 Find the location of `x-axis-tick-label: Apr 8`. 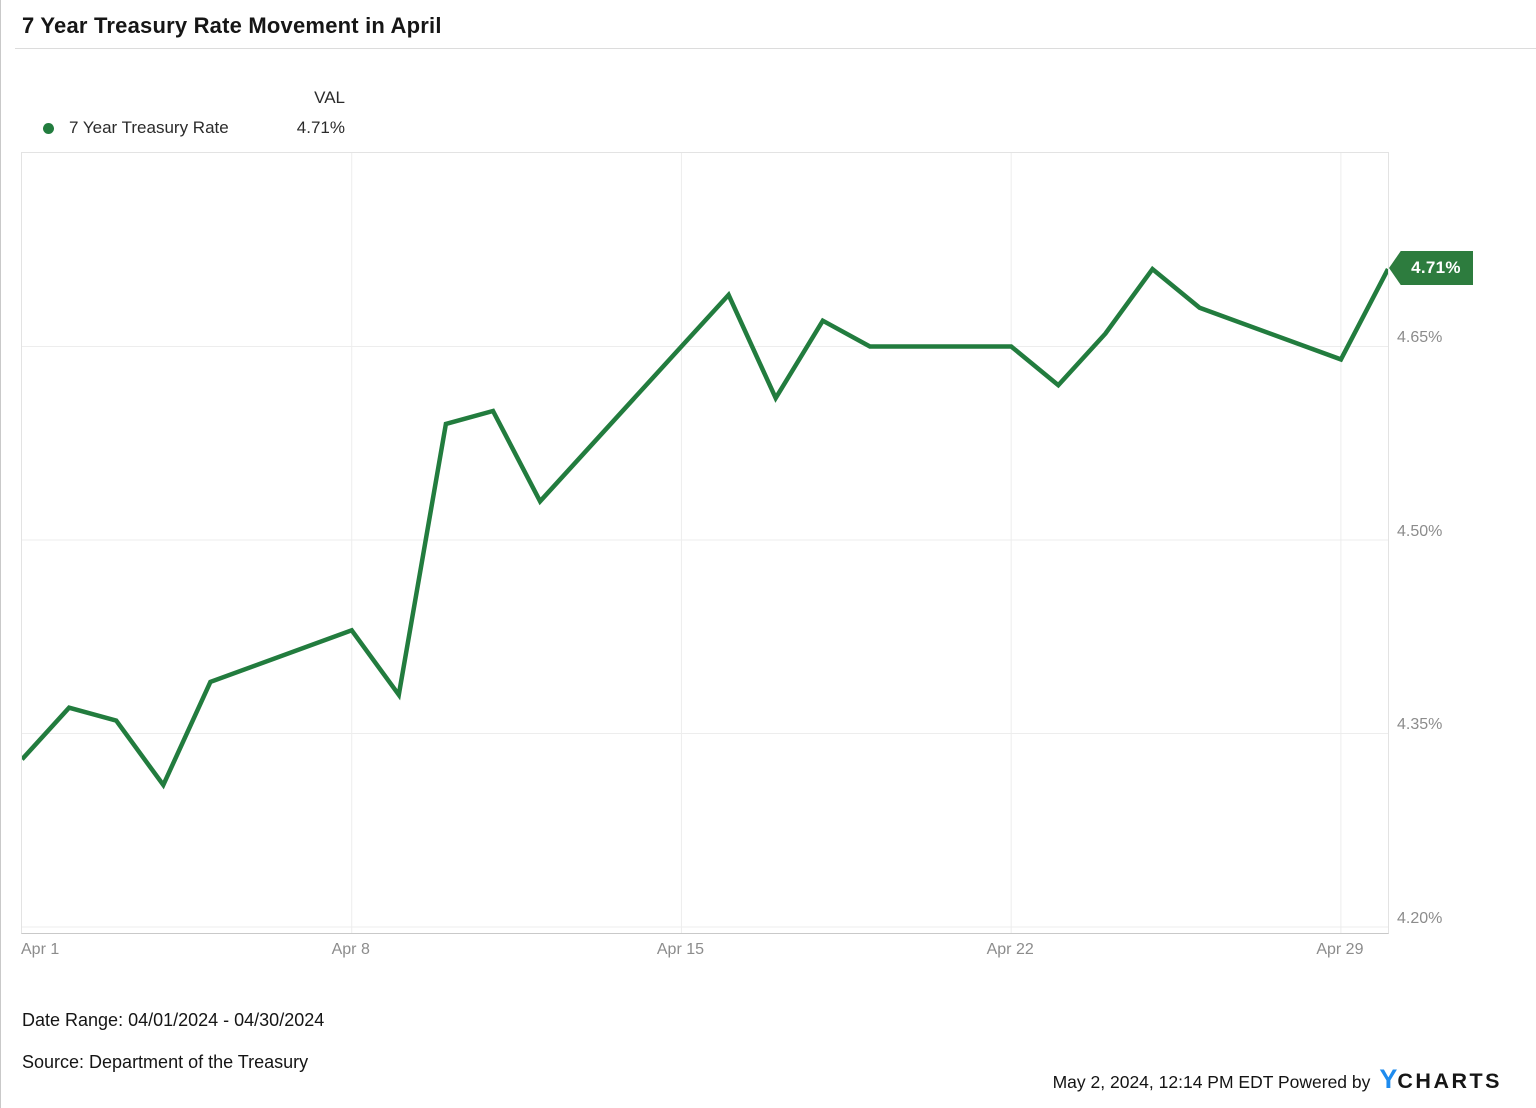

x-axis-tick-label: Apr 8 is located at coordinates (350, 949).